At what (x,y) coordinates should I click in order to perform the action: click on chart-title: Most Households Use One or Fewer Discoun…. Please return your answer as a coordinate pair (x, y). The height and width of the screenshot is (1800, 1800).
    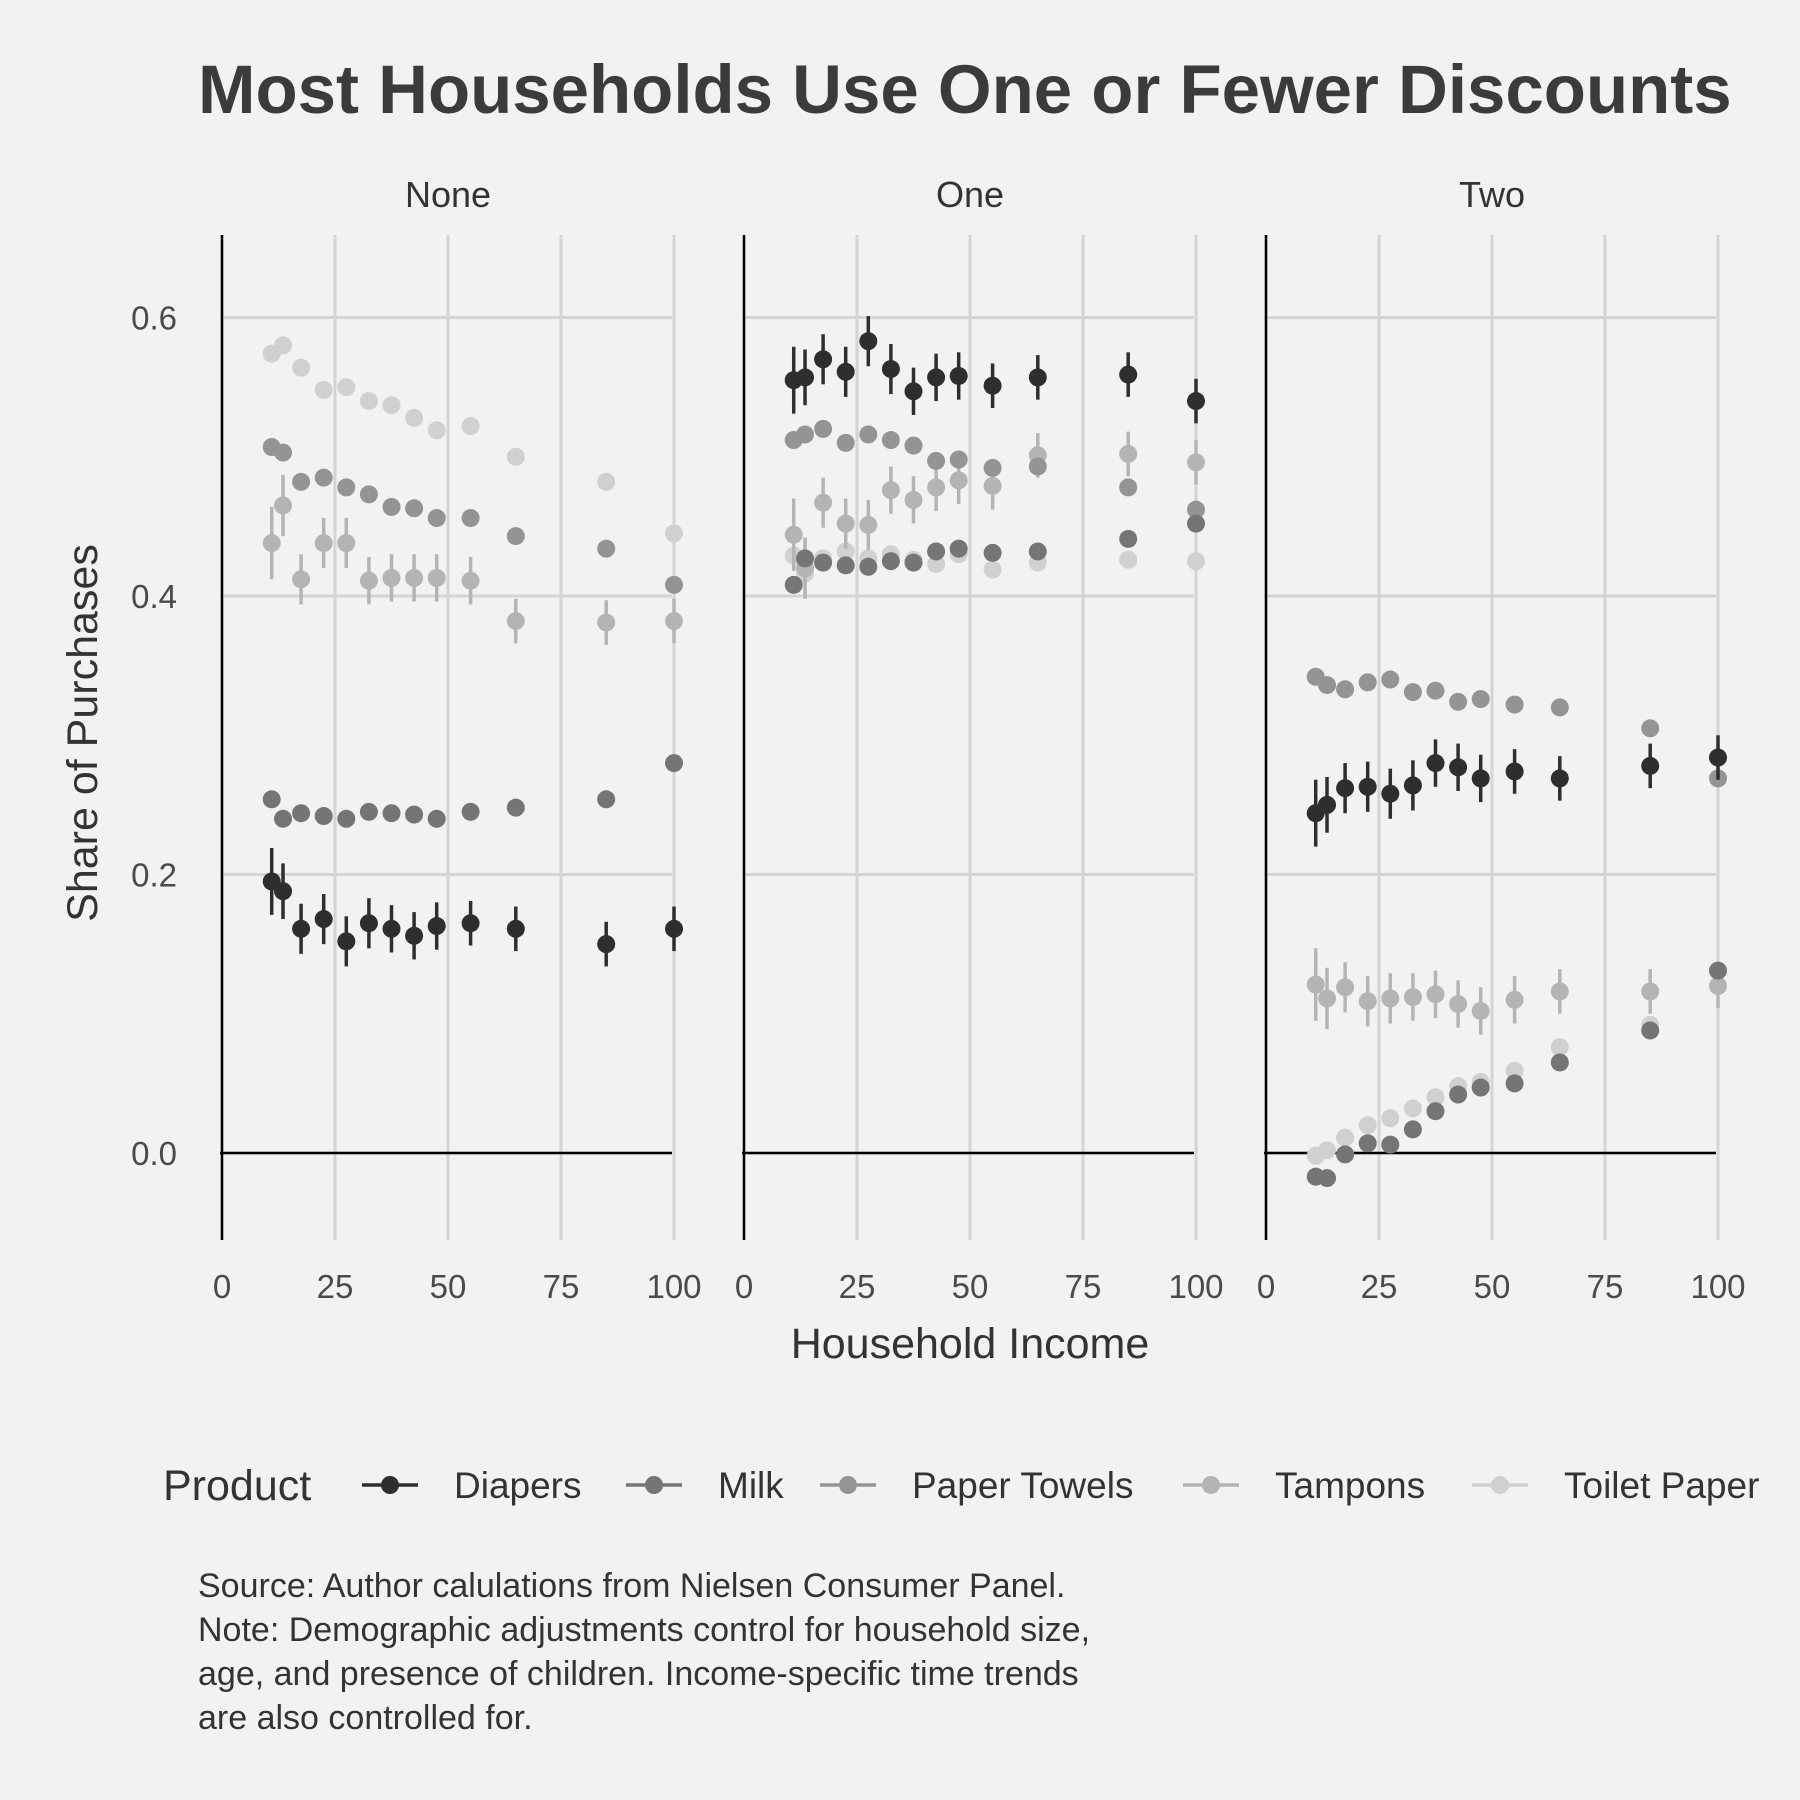
    Looking at the image, I should click on (965, 89).